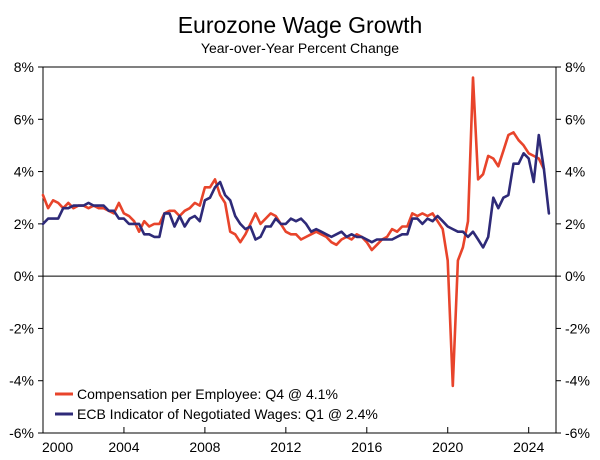 The height and width of the screenshot is (460, 600). What do you see at coordinates (24, 172) in the screenshot?
I see `y-tick-label-left: 4%` at bounding box center [24, 172].